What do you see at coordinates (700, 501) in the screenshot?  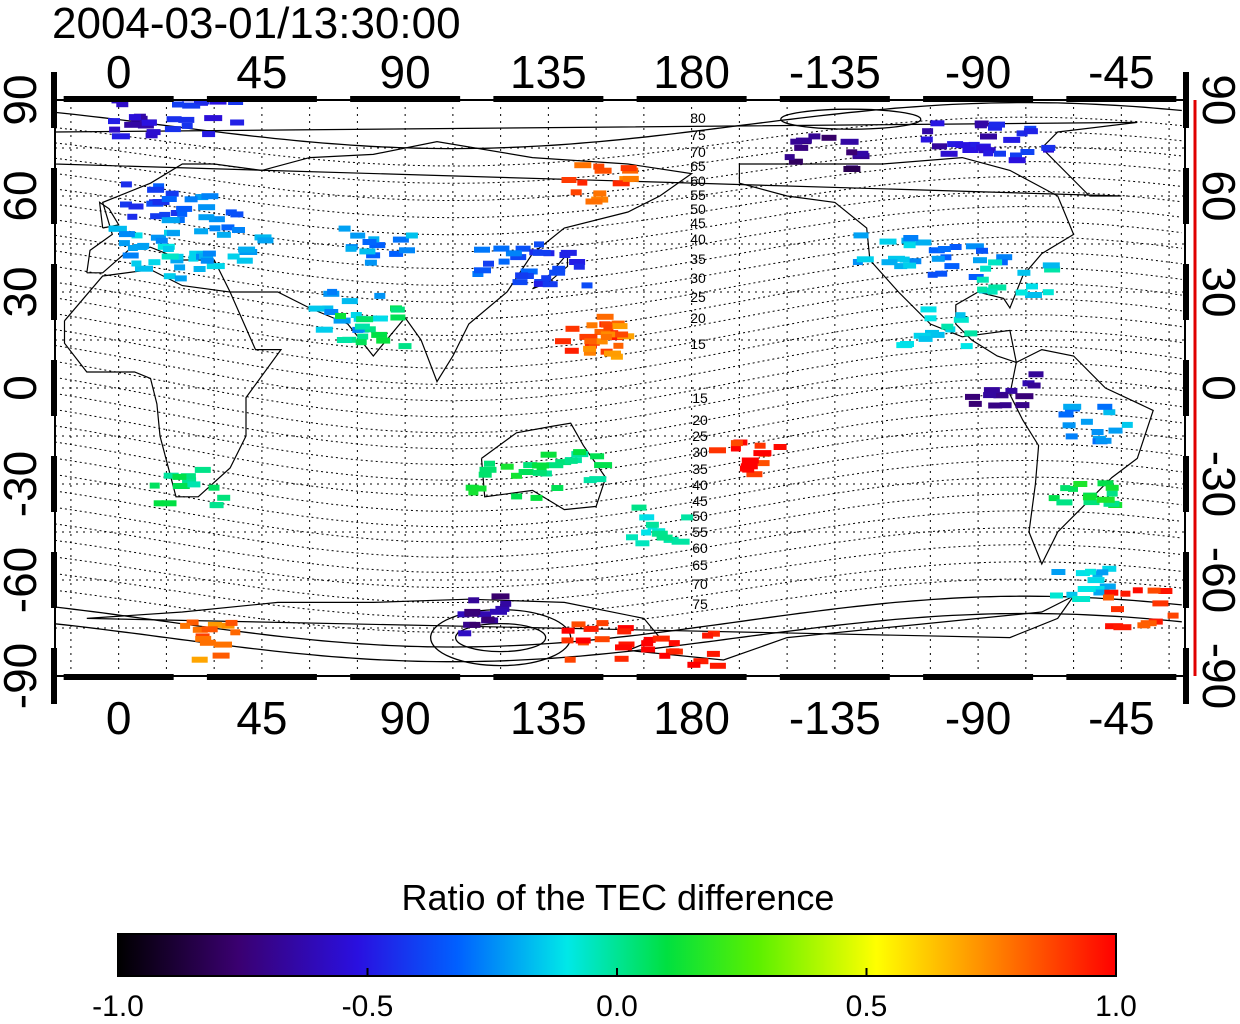 I see `contour-label: 45` at bounding box center [700, 501].